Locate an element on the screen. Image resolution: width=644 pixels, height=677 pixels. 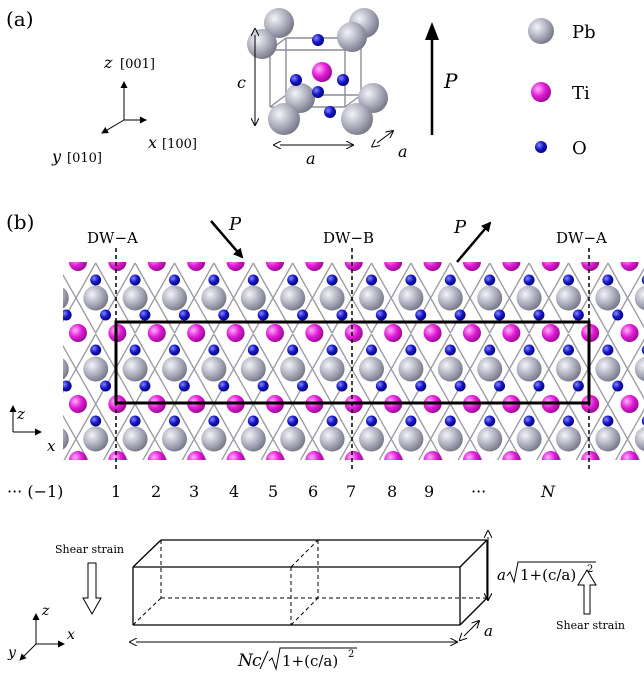
domain-wall-a-right: DW−A is located at coordinates (581, 238).